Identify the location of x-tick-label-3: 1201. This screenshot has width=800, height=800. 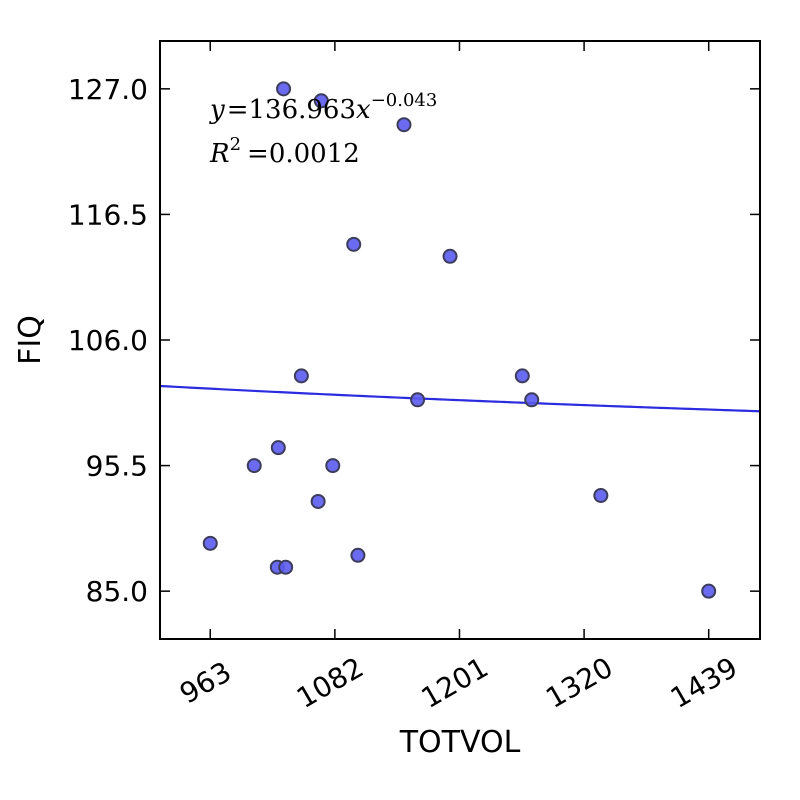
(455, 683).